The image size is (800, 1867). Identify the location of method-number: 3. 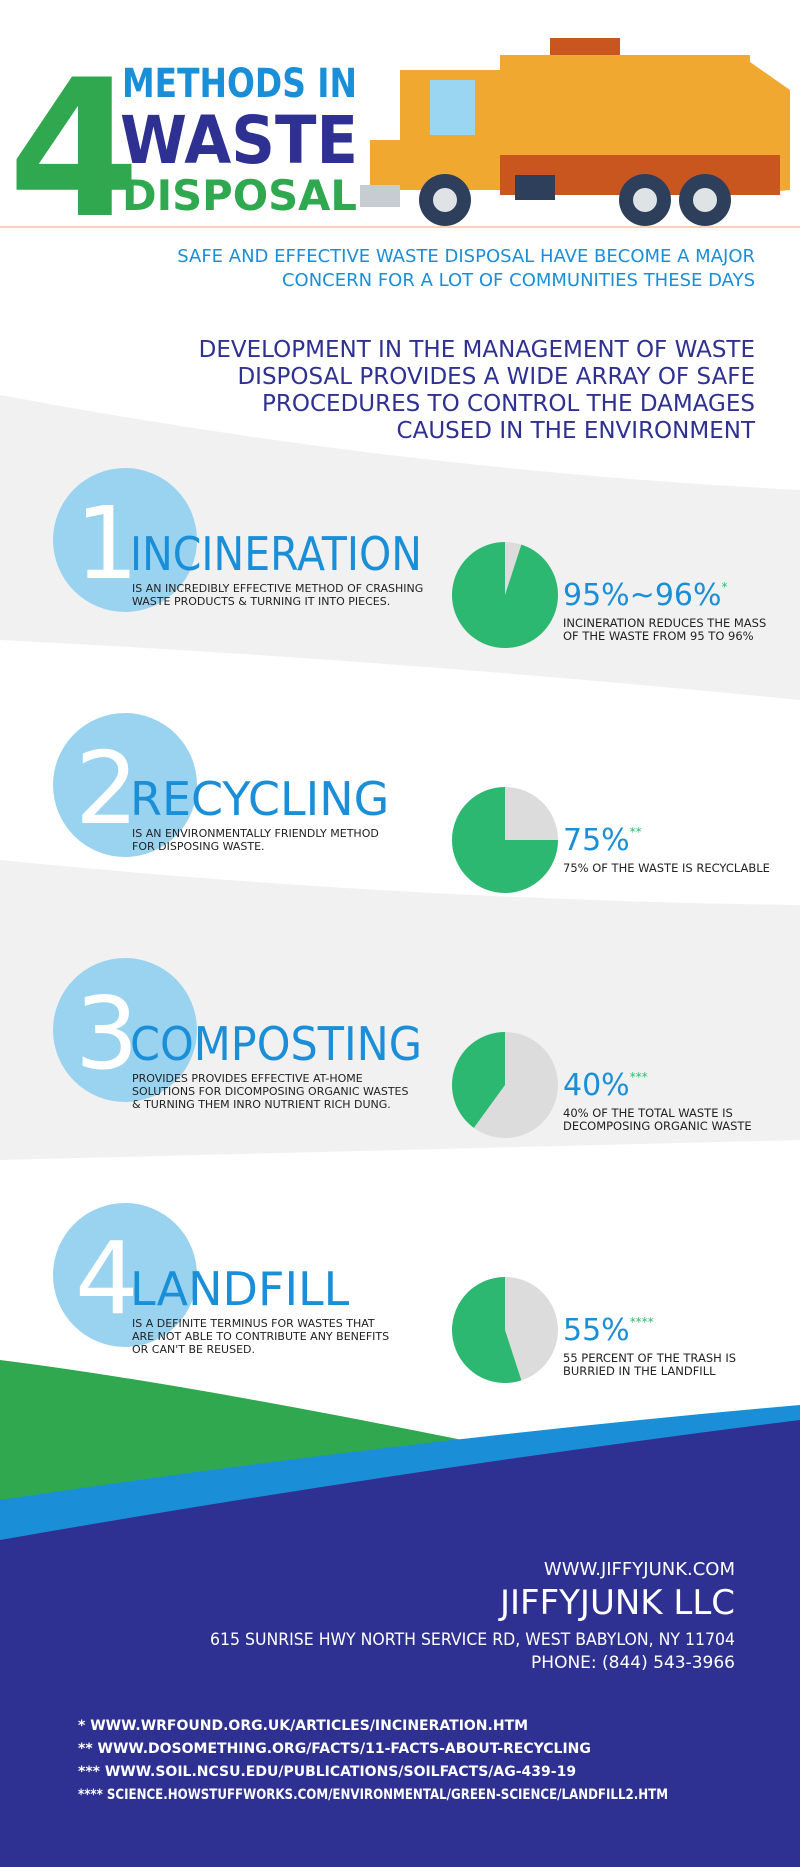
(107, 1033).